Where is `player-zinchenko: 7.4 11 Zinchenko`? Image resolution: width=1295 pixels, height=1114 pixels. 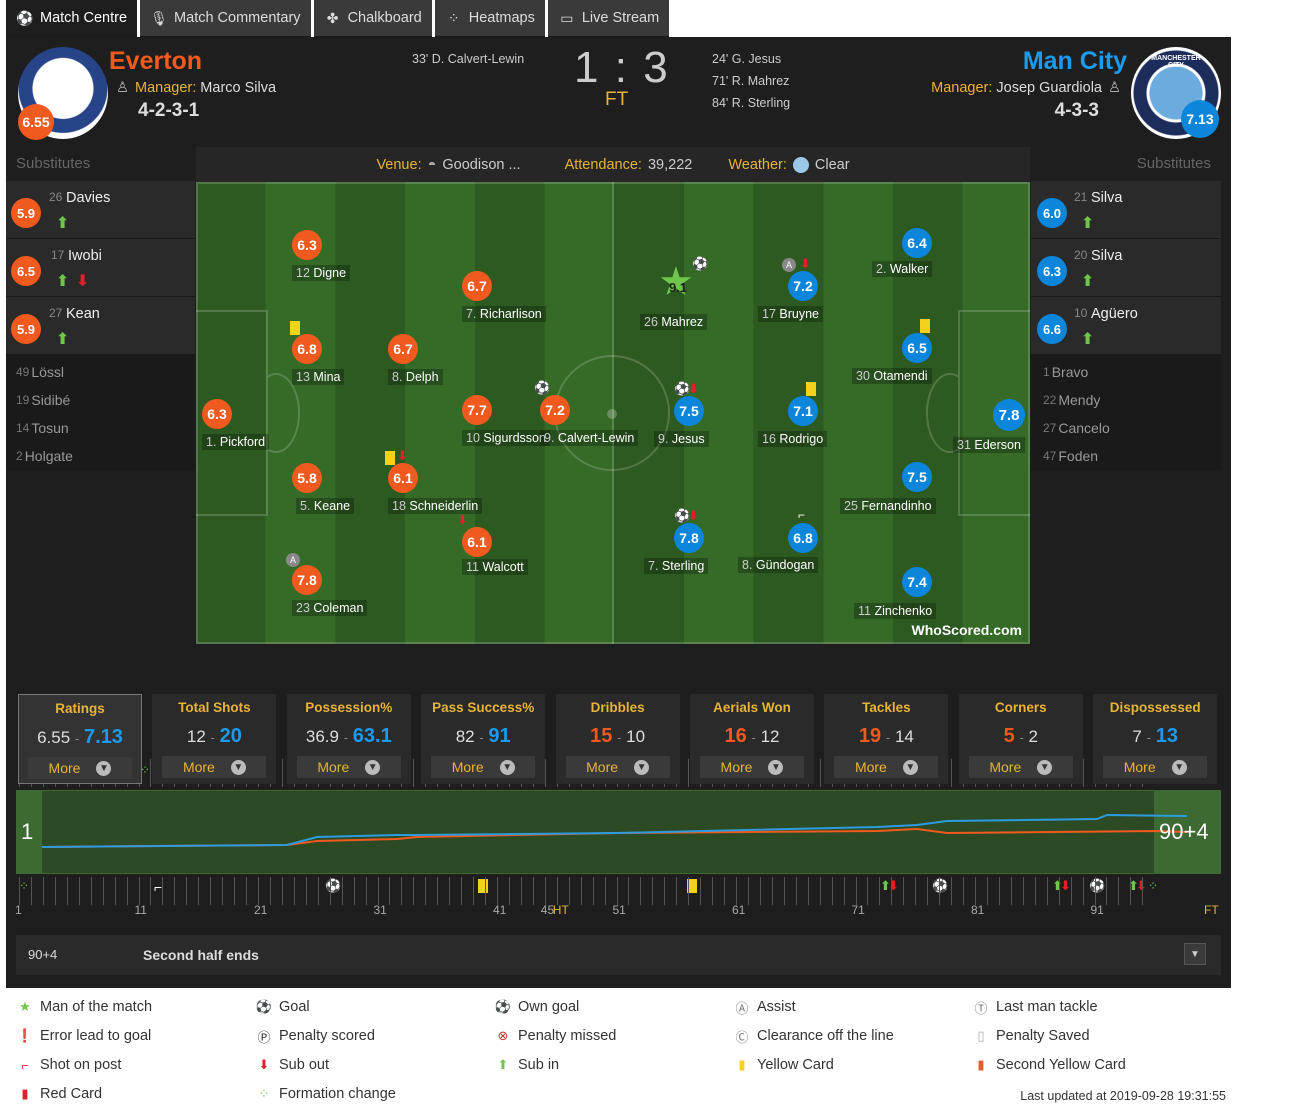
player-zinchenko: 7.4 11 Zinchenko is located at coordinates (923, 597).